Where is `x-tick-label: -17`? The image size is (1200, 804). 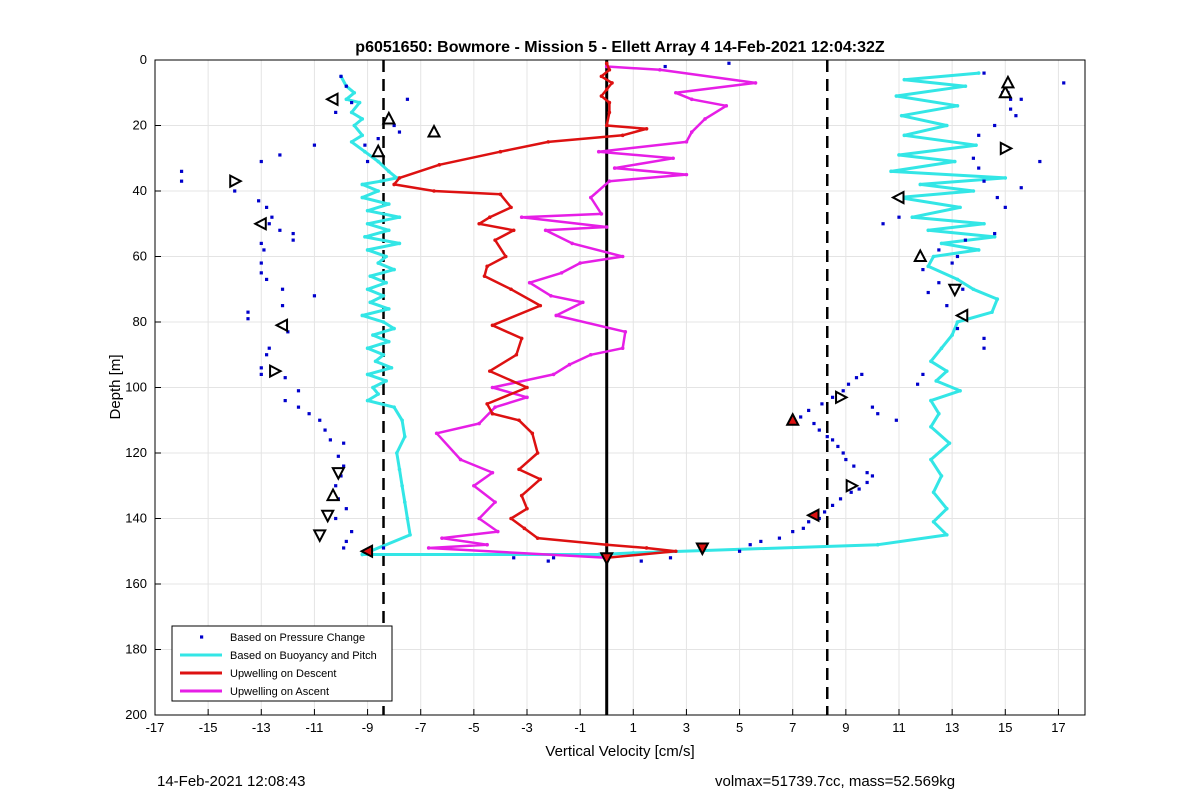
x-tick-label: -17 is located at coordinates (155, 727).